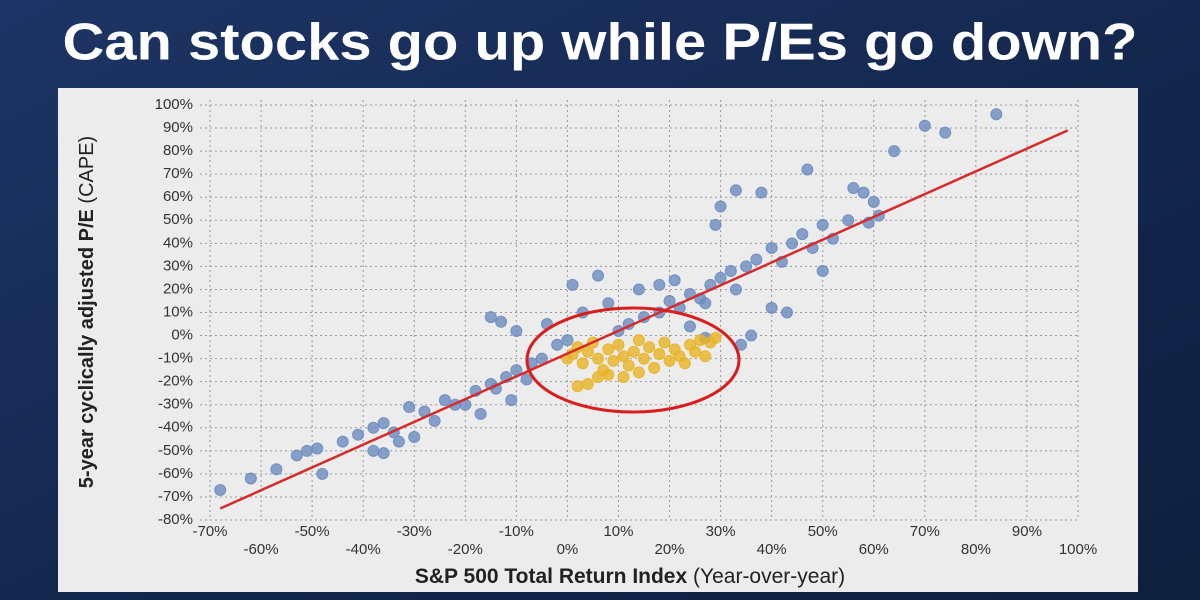  I want to click on x-tick-label: -40%, so click(363, 549).